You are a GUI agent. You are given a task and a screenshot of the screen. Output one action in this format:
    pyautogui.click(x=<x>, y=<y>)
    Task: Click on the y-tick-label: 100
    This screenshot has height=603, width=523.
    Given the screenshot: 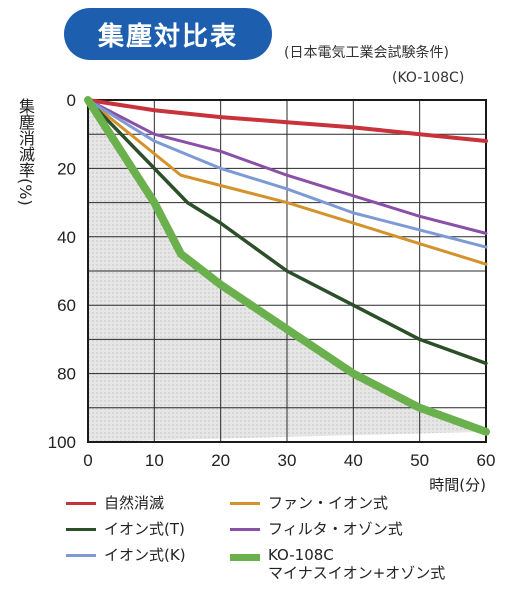 What is the action you would take?
    pyautogui.click(x=62, y=442)
    